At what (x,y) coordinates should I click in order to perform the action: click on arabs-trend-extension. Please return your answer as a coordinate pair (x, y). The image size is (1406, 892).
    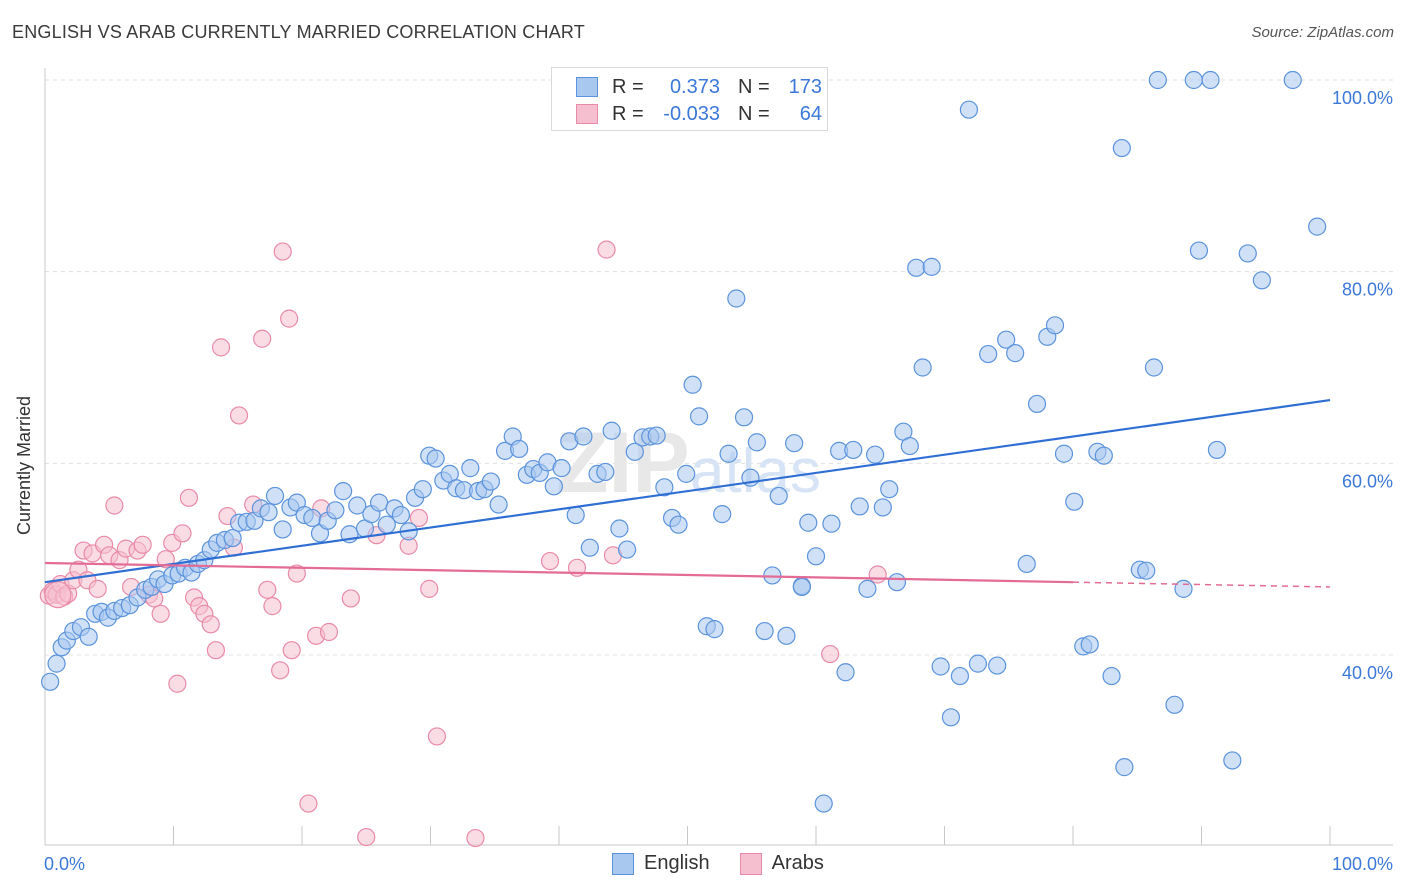
    Looking at the image, I should click on (1201, 584).